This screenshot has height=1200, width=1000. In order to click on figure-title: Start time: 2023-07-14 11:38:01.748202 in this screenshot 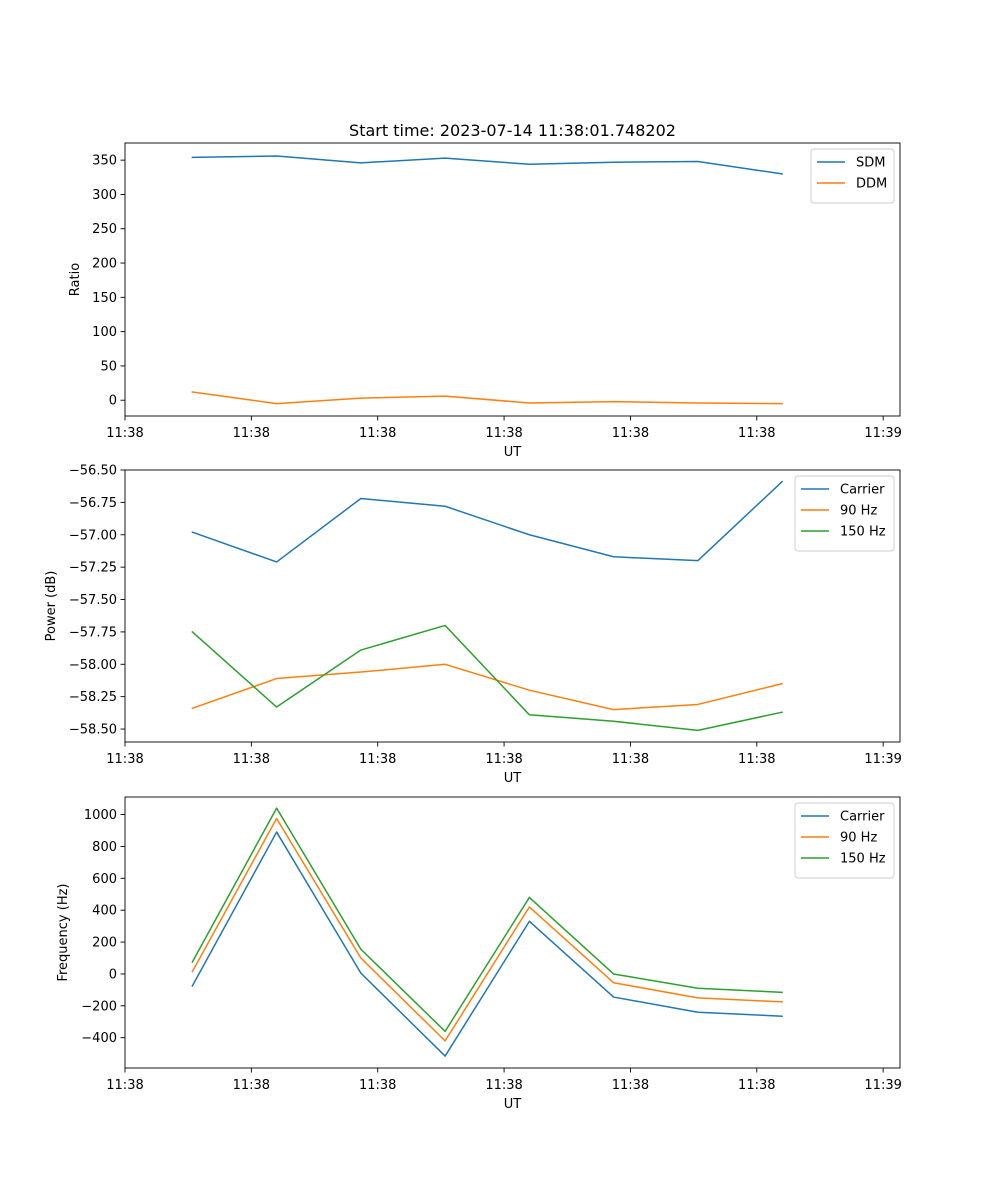, I will do `click(512, 130)`.